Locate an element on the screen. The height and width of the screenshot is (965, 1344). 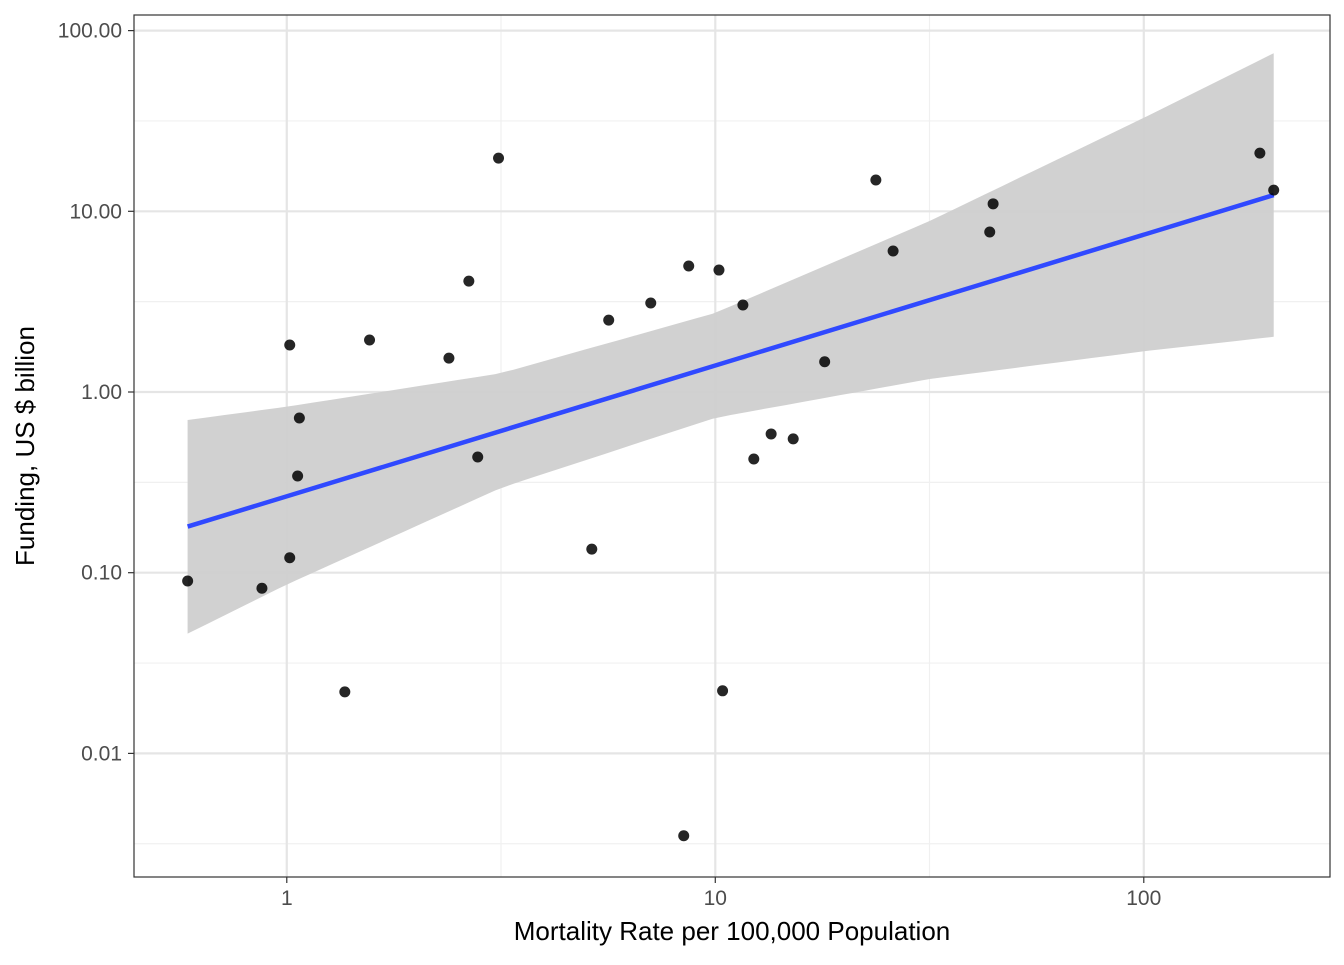
x-tick-label: 100 is located at coordinates (1143, 898).